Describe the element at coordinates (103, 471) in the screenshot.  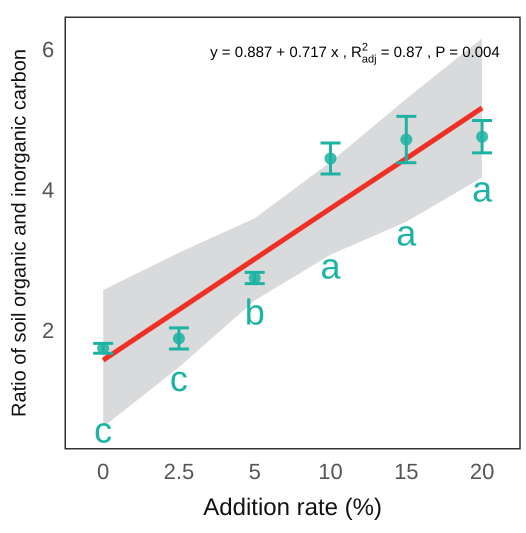
I see `x-tick-label: 0` at that location.